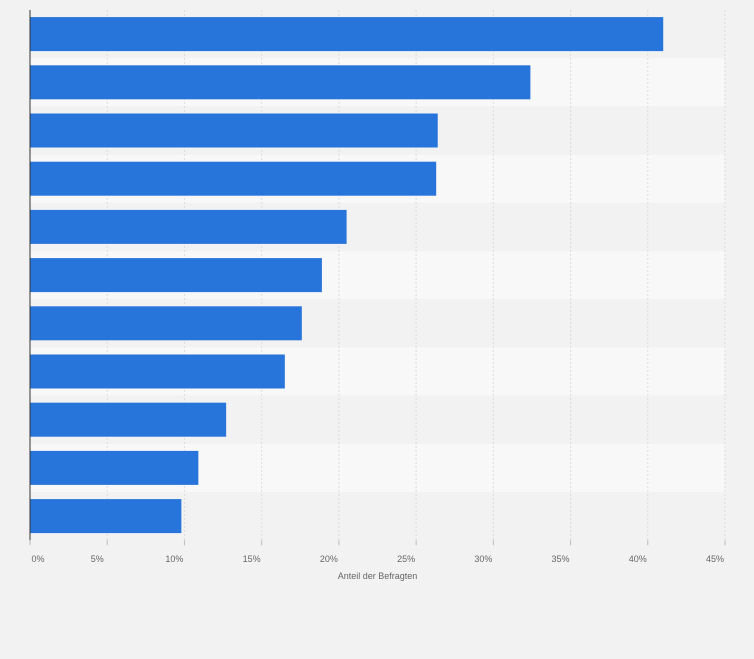 The image size is (754, 659). What do you see at coordinates (174, 559) in the screenshot?
I see `x-tick-label: 10%` at bounding box center [174, 559].